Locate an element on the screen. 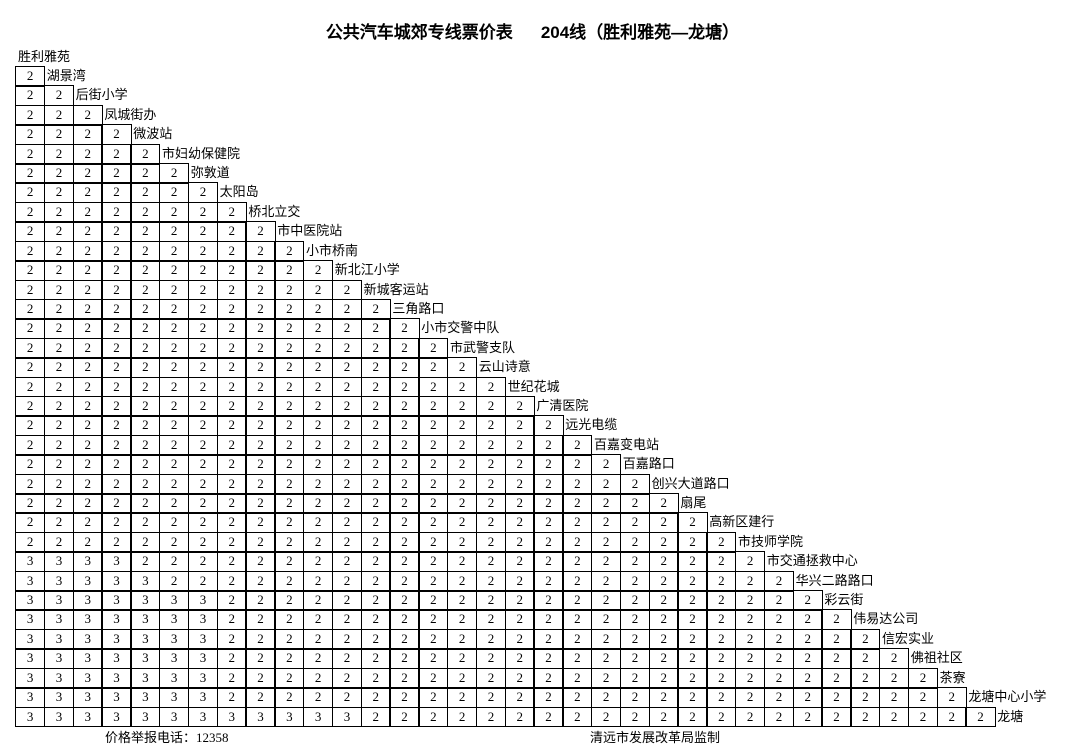 This screenshot has height=753, width=1065. station-label: 弥敦道 is located at coordinates (210, 173).